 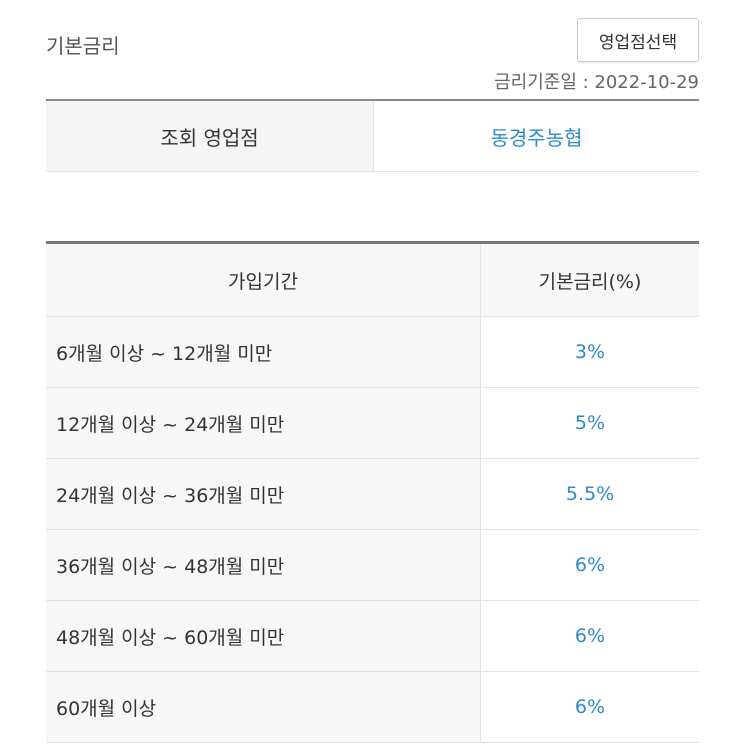 I want to click on rate-cell: 5.5%, so click(x=589, y=494).